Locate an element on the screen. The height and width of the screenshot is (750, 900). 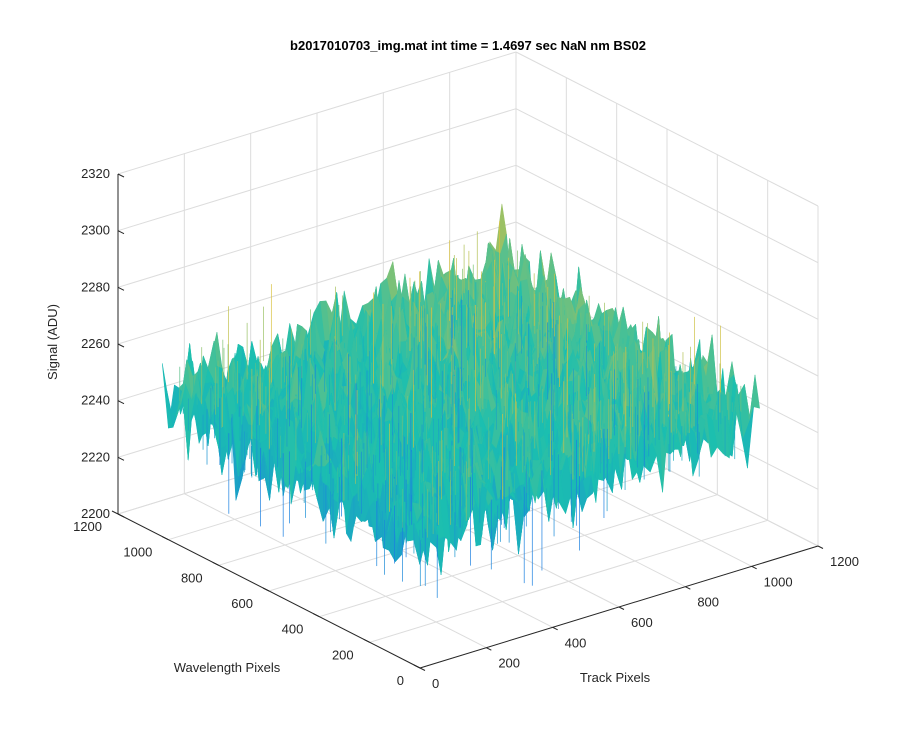
y-tick-label: 1000 is located at coordinates (137, 552).